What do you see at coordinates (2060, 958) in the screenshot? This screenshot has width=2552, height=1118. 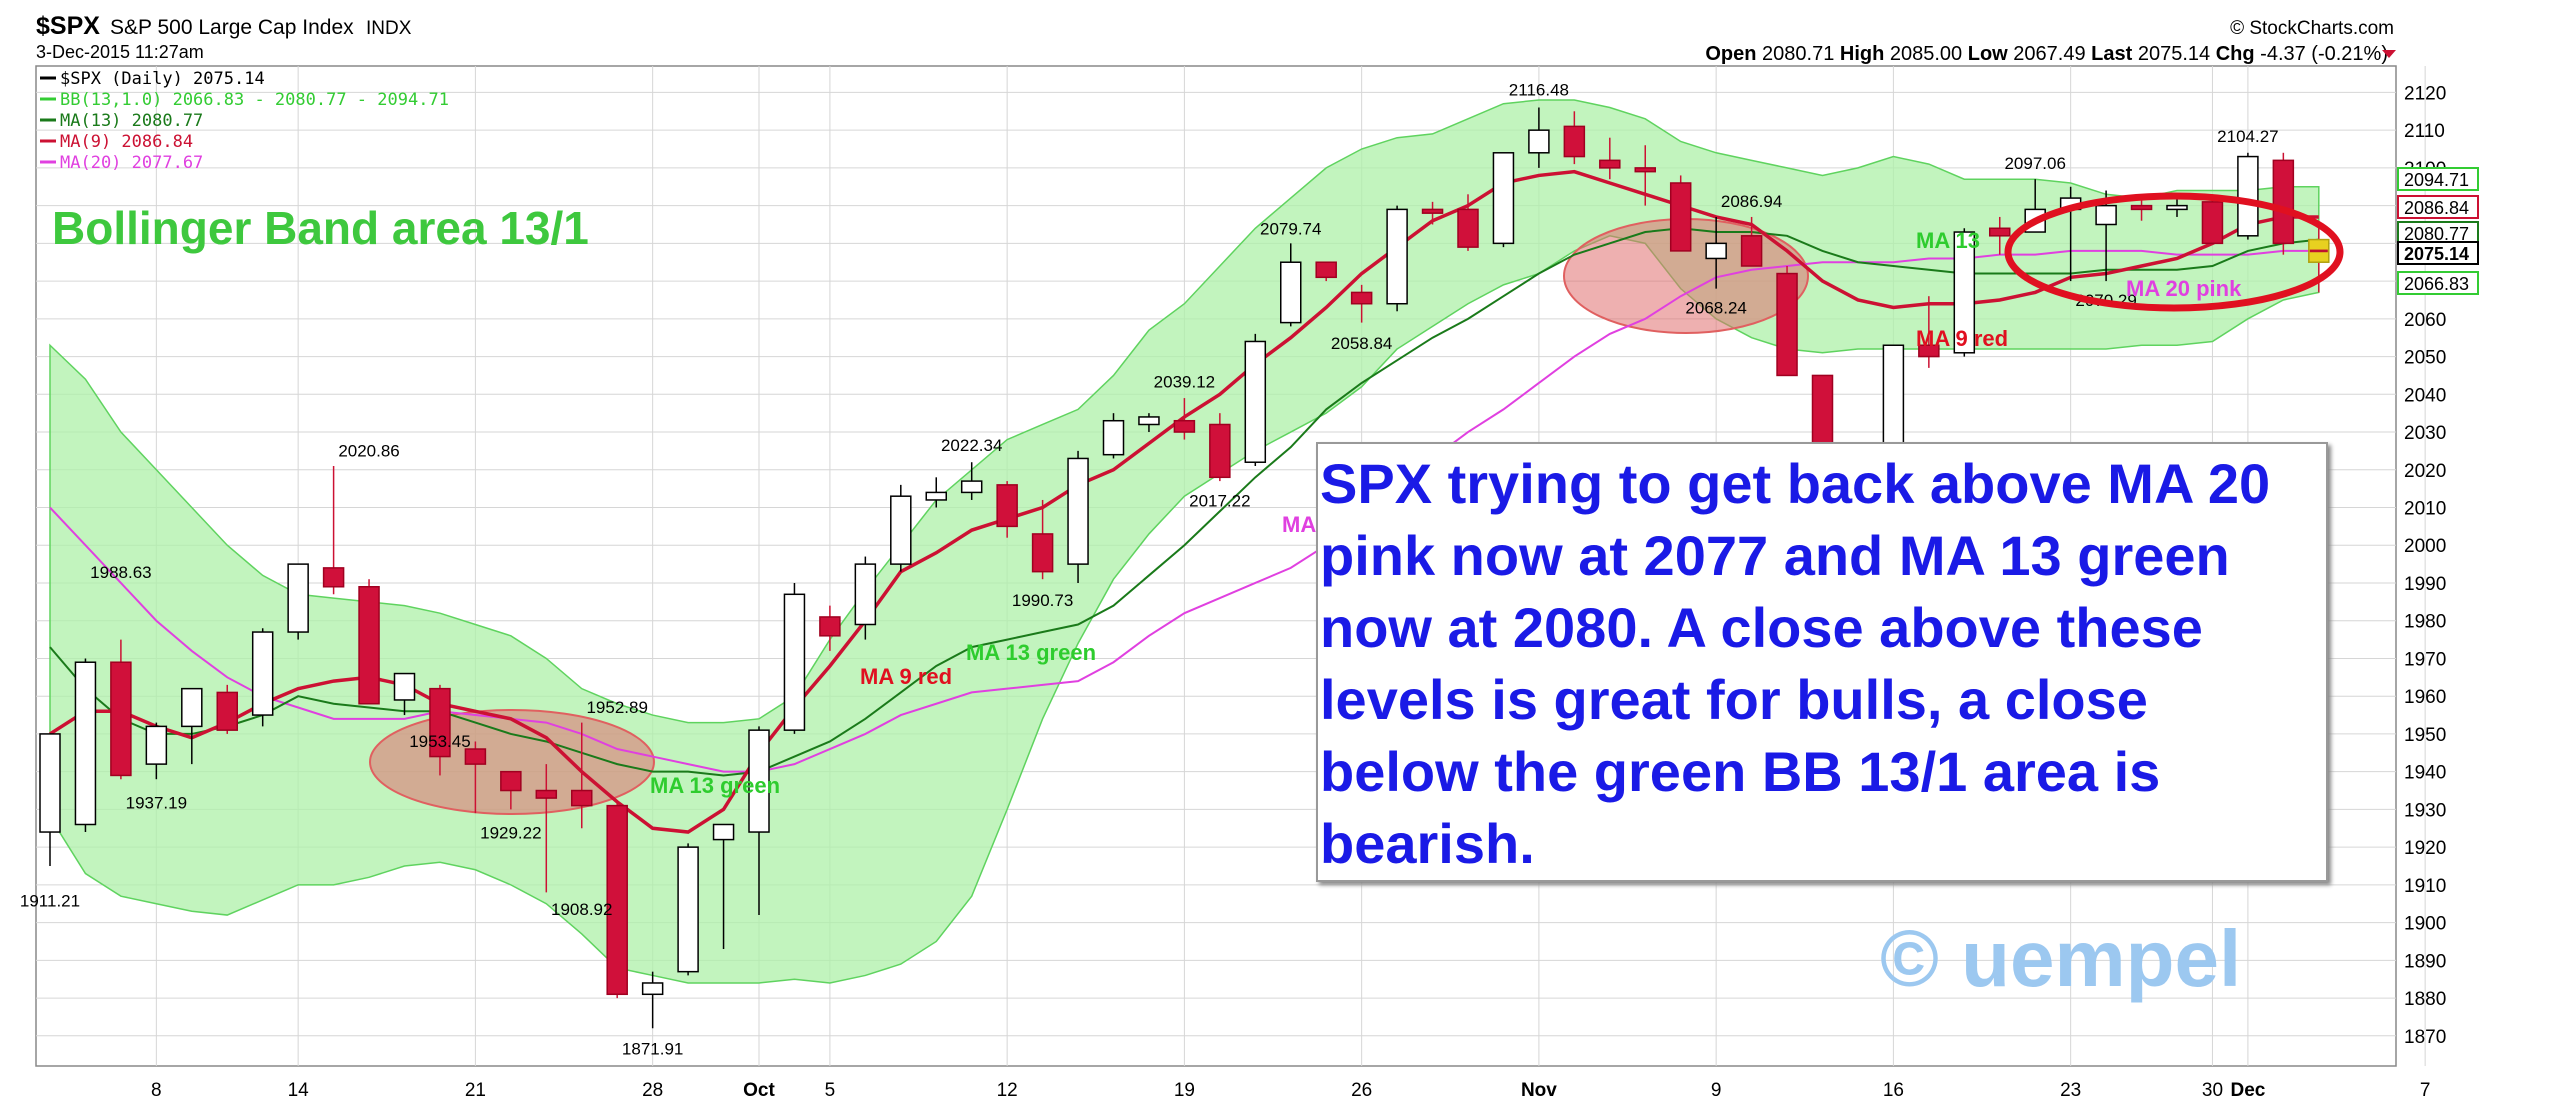 I see `watermark: © uempel` at bounding box center [2060, 958].